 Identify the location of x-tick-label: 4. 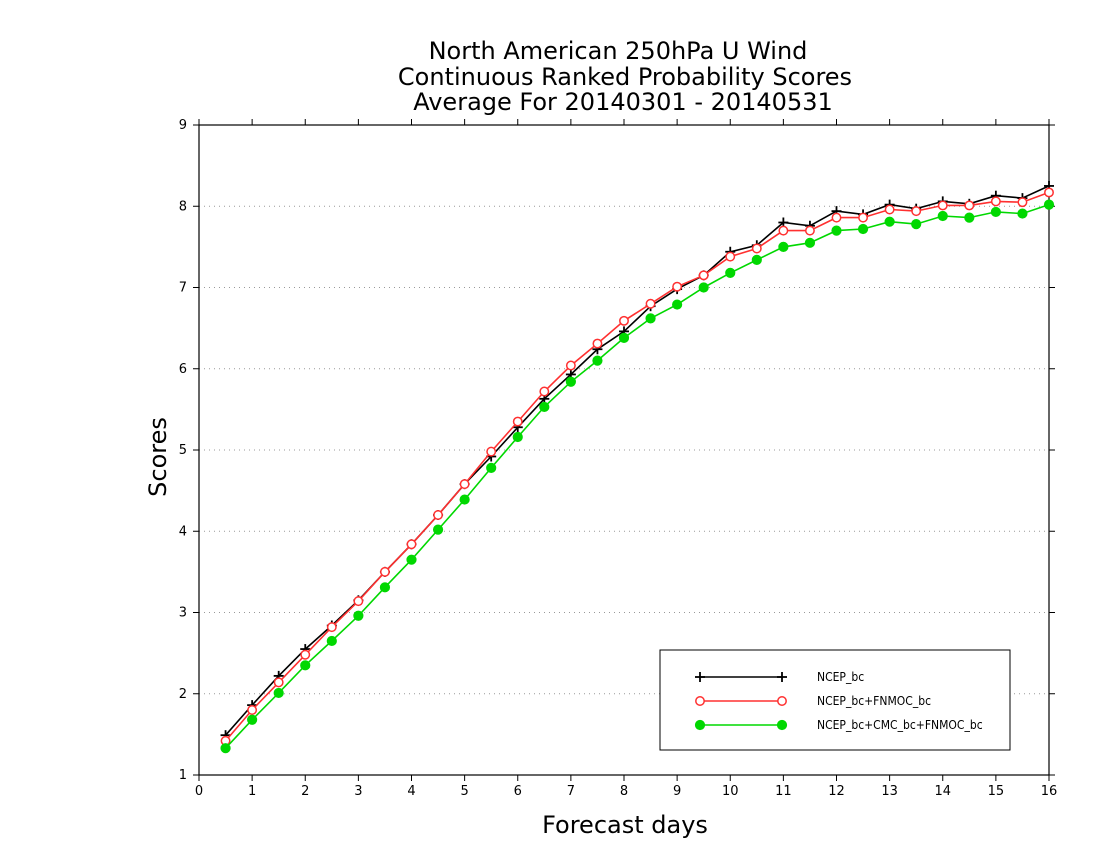
(411, 791).